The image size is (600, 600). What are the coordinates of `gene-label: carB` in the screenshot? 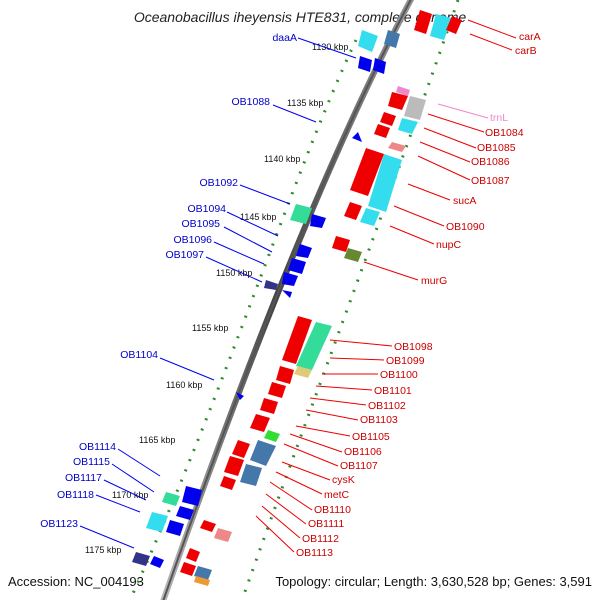 It's located at (526, 51).